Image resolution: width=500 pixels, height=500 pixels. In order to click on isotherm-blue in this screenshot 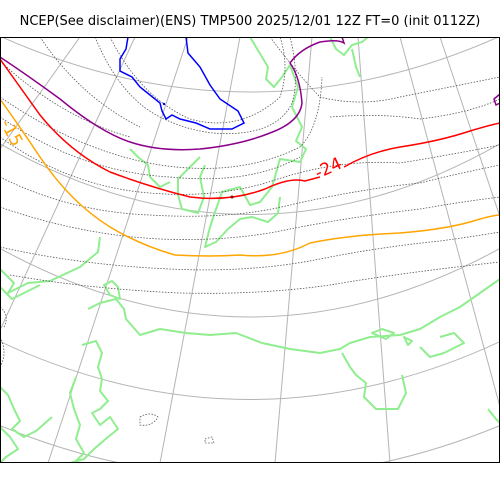, I will do `click(182, 83)`.